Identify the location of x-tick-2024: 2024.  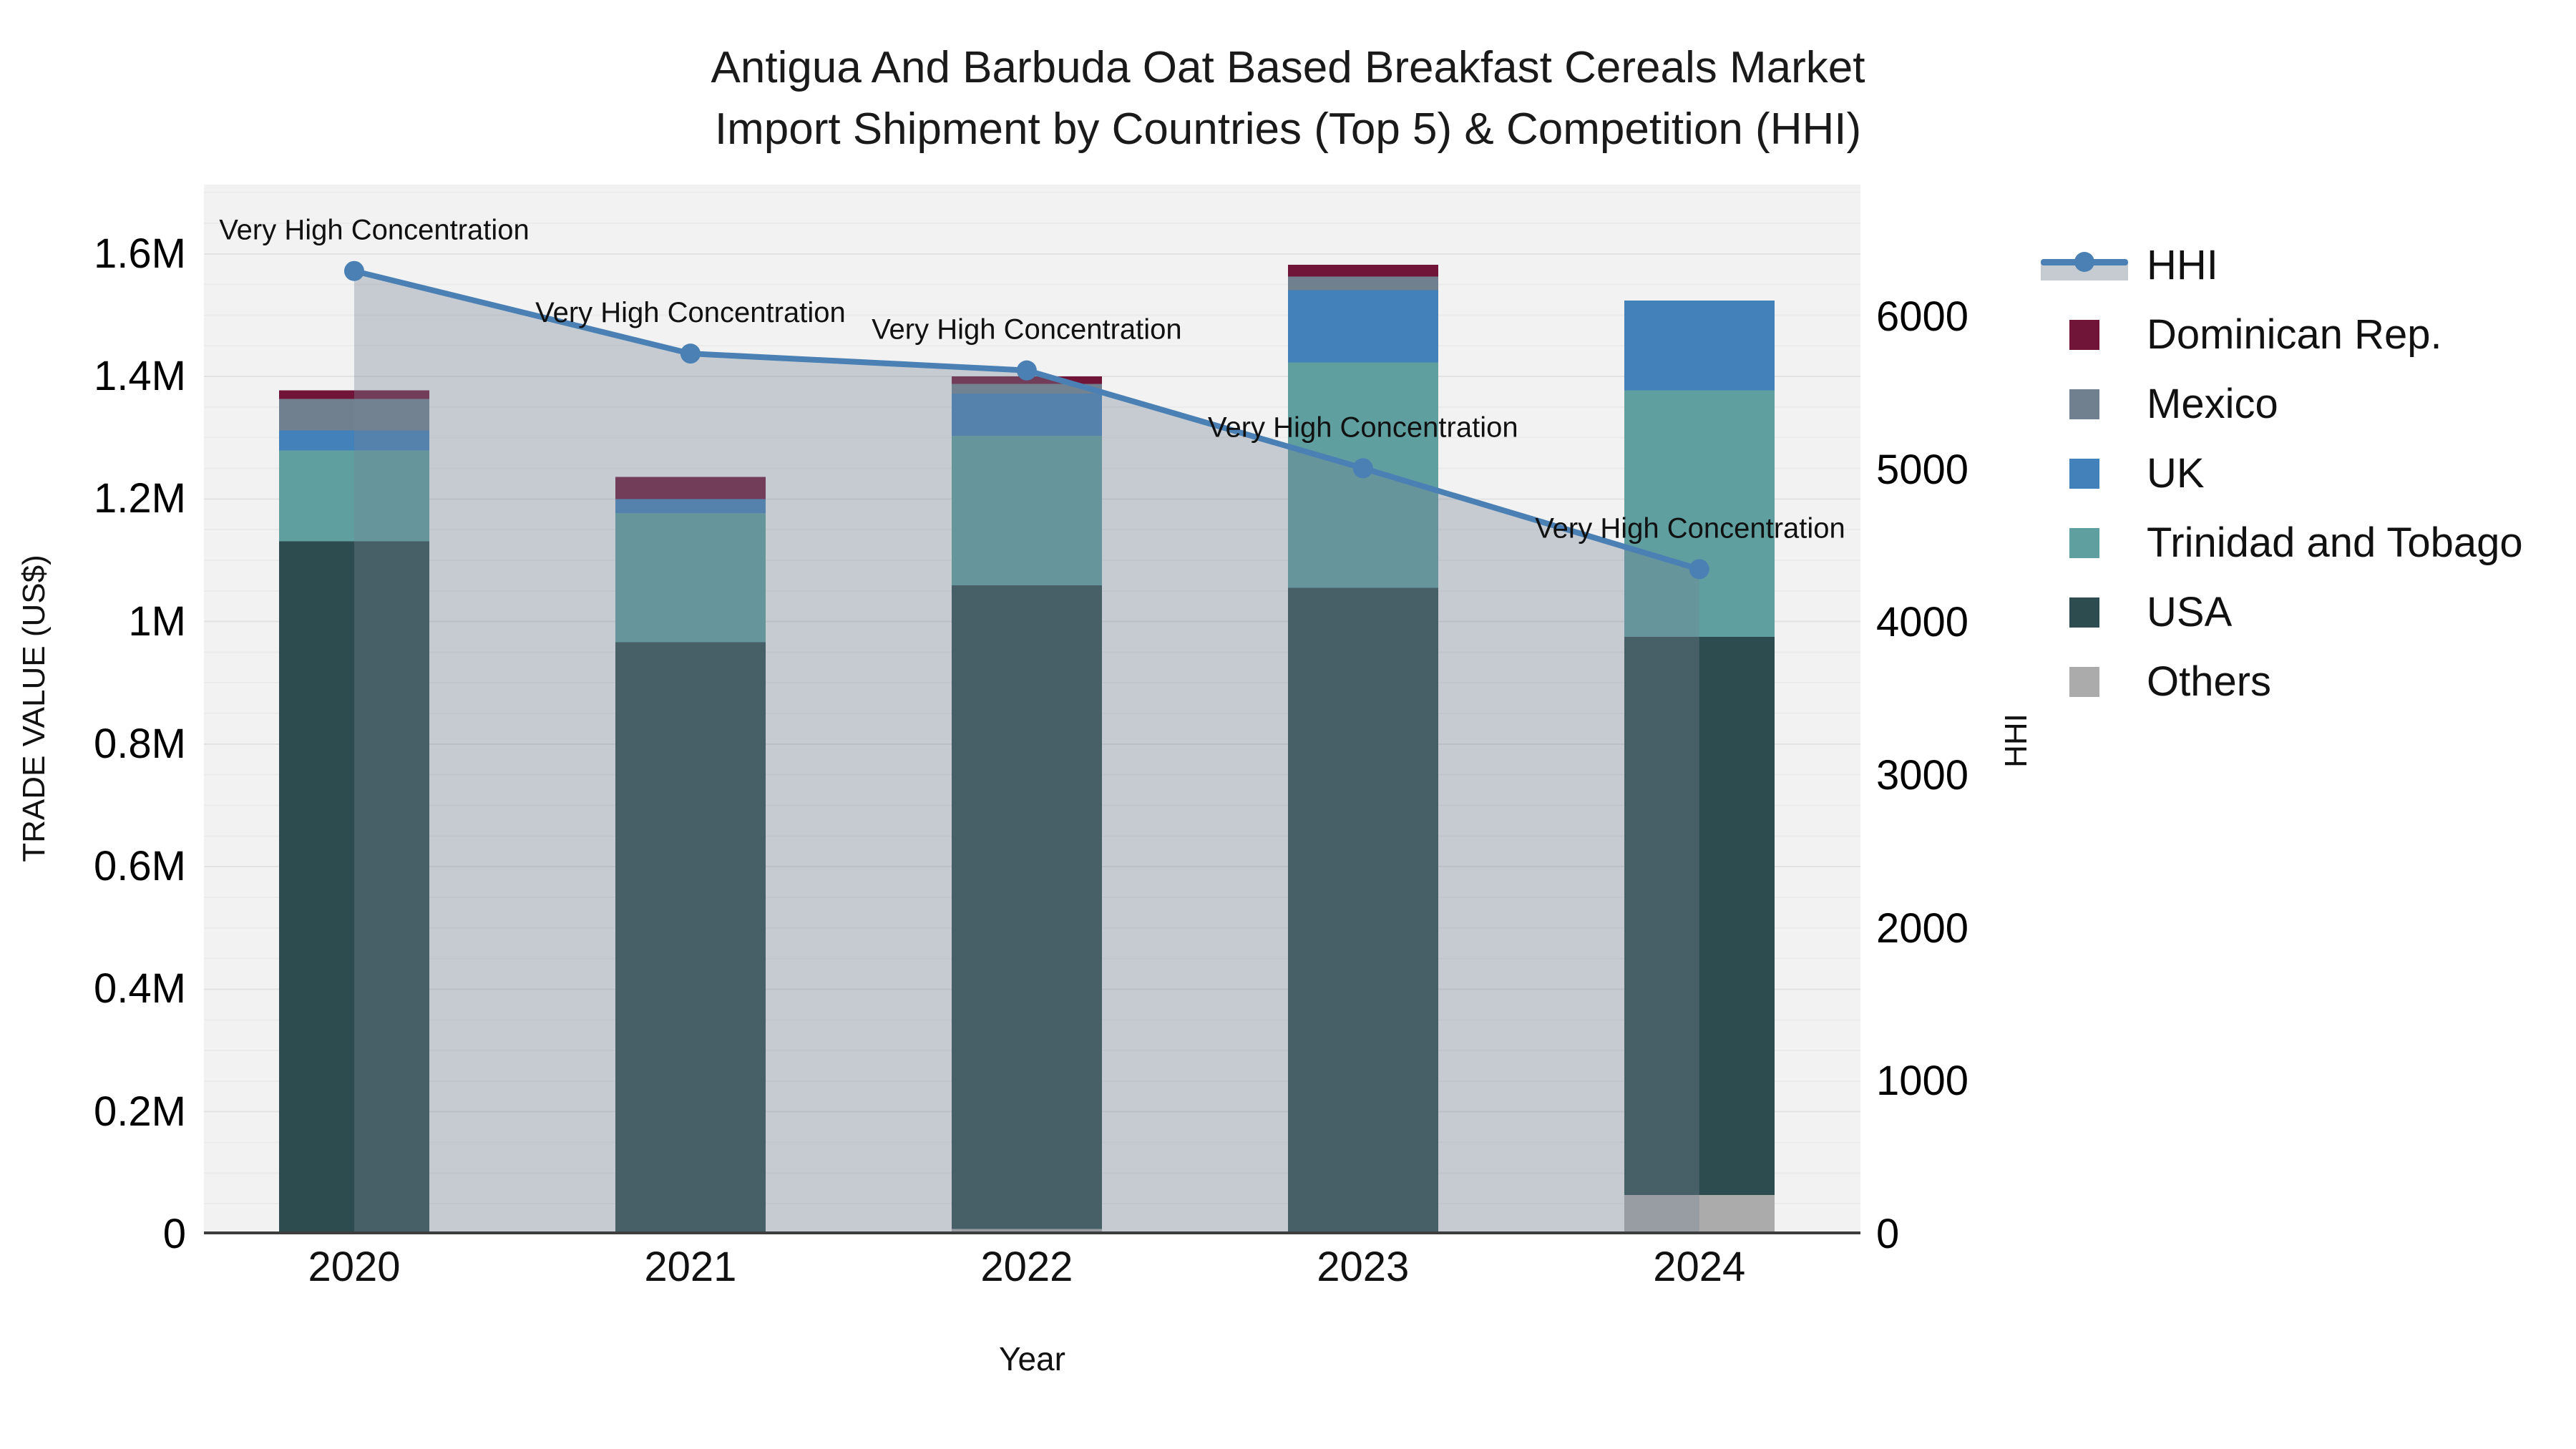
(1699, 1267).